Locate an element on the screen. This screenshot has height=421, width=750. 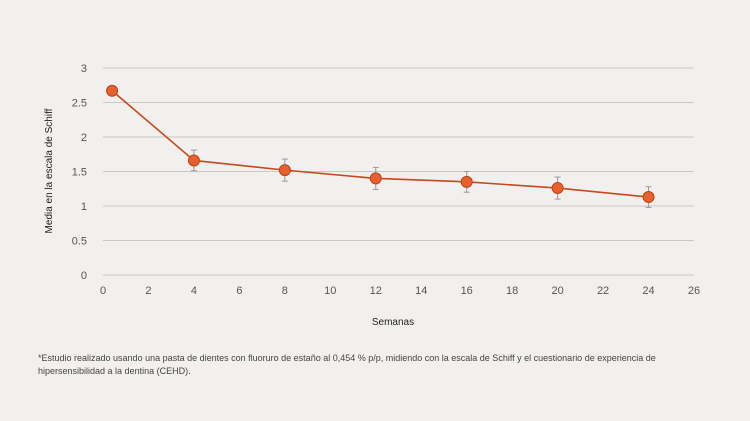
x-axis-title: Semanas is located at coordinates (393, 322).